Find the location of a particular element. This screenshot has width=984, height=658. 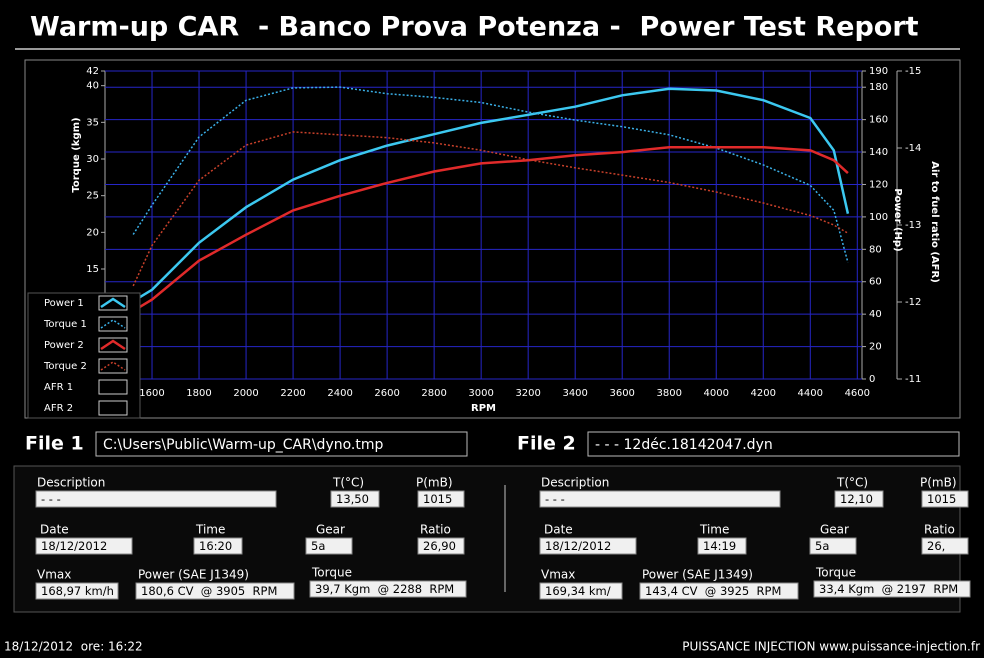

file-path-box is located at coordinates (281, 444).